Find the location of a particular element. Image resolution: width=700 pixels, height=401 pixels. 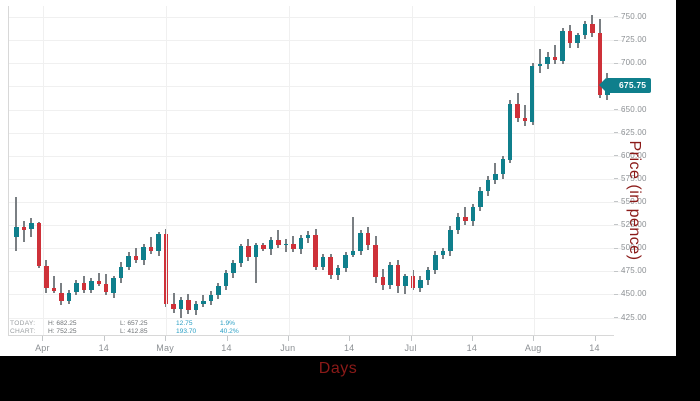

date-axis: Apr 14 May 14 Jun 14 Jul 14 Aug 14 is located at coordinates (308, 347).